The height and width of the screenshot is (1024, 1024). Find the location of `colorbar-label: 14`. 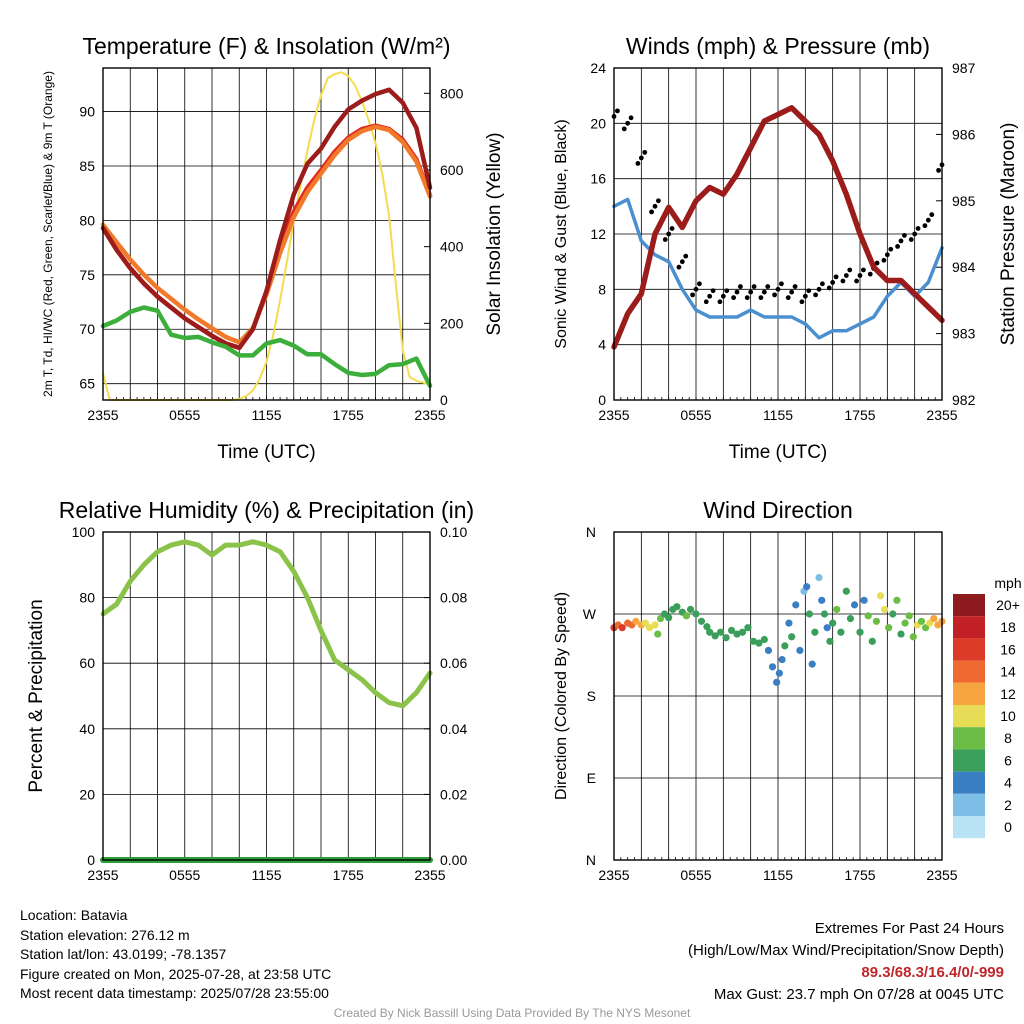

colorbar-label: 14 is located at coordinates (1008, 672).